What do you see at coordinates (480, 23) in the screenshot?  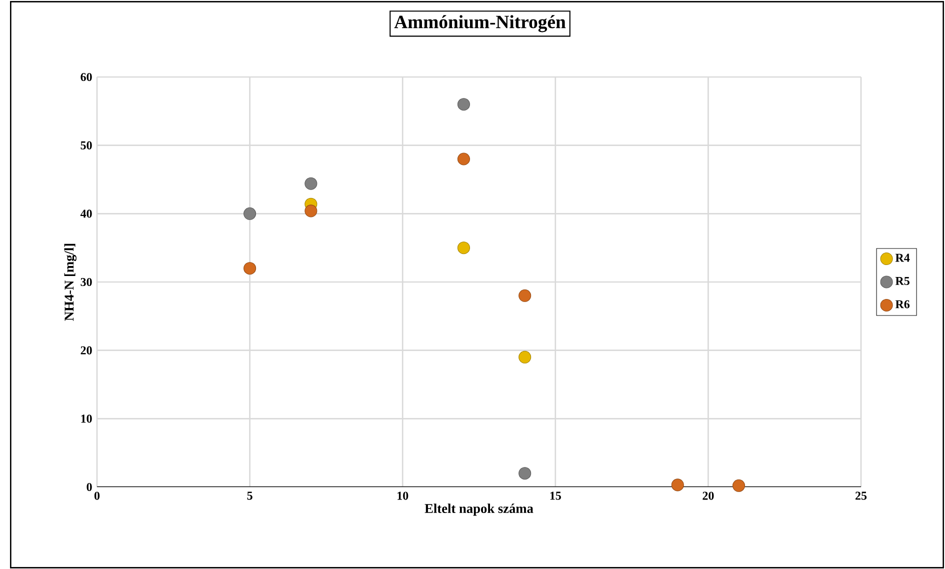 I see `chart-title: Ammónium-Nitrogén` at bounding box center [480, 23].